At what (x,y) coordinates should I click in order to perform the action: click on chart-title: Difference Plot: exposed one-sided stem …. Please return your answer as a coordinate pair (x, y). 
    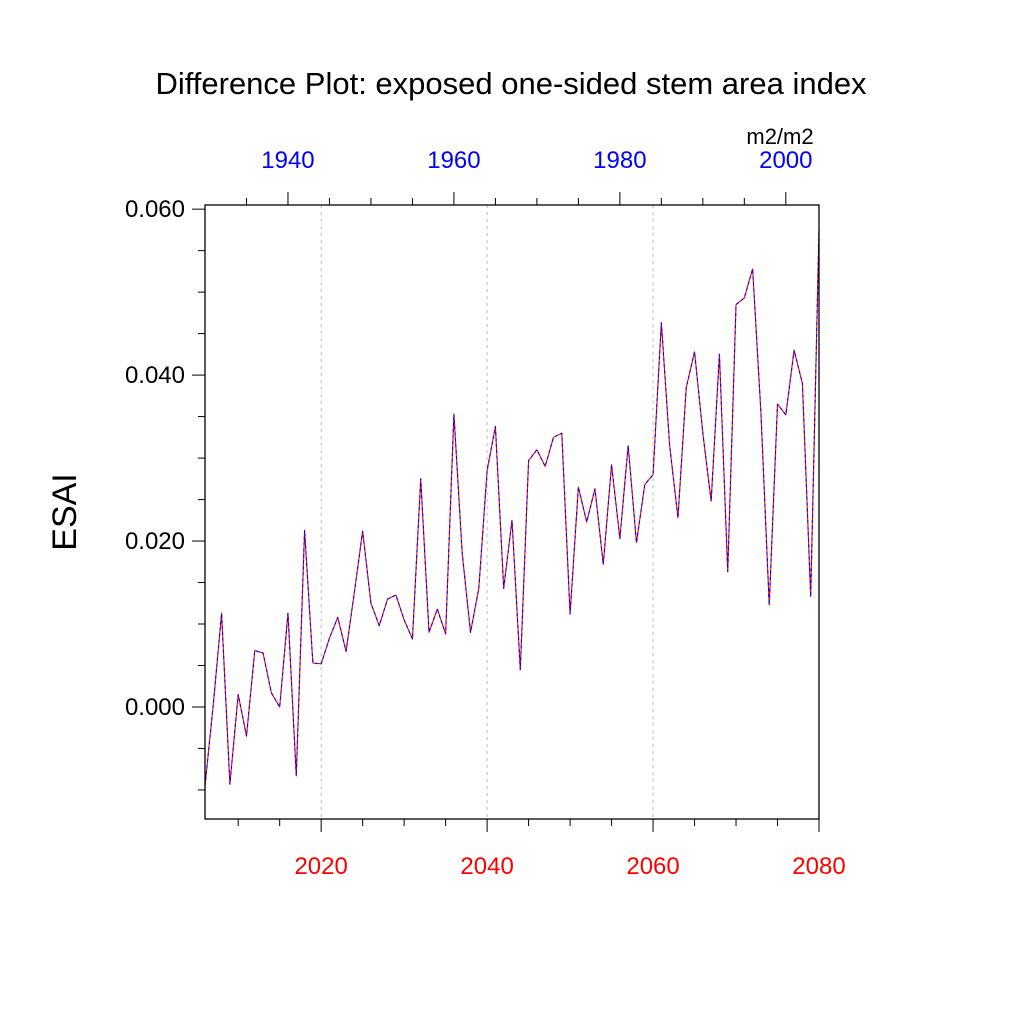
    Looking at the image, I should click on (511, 83).